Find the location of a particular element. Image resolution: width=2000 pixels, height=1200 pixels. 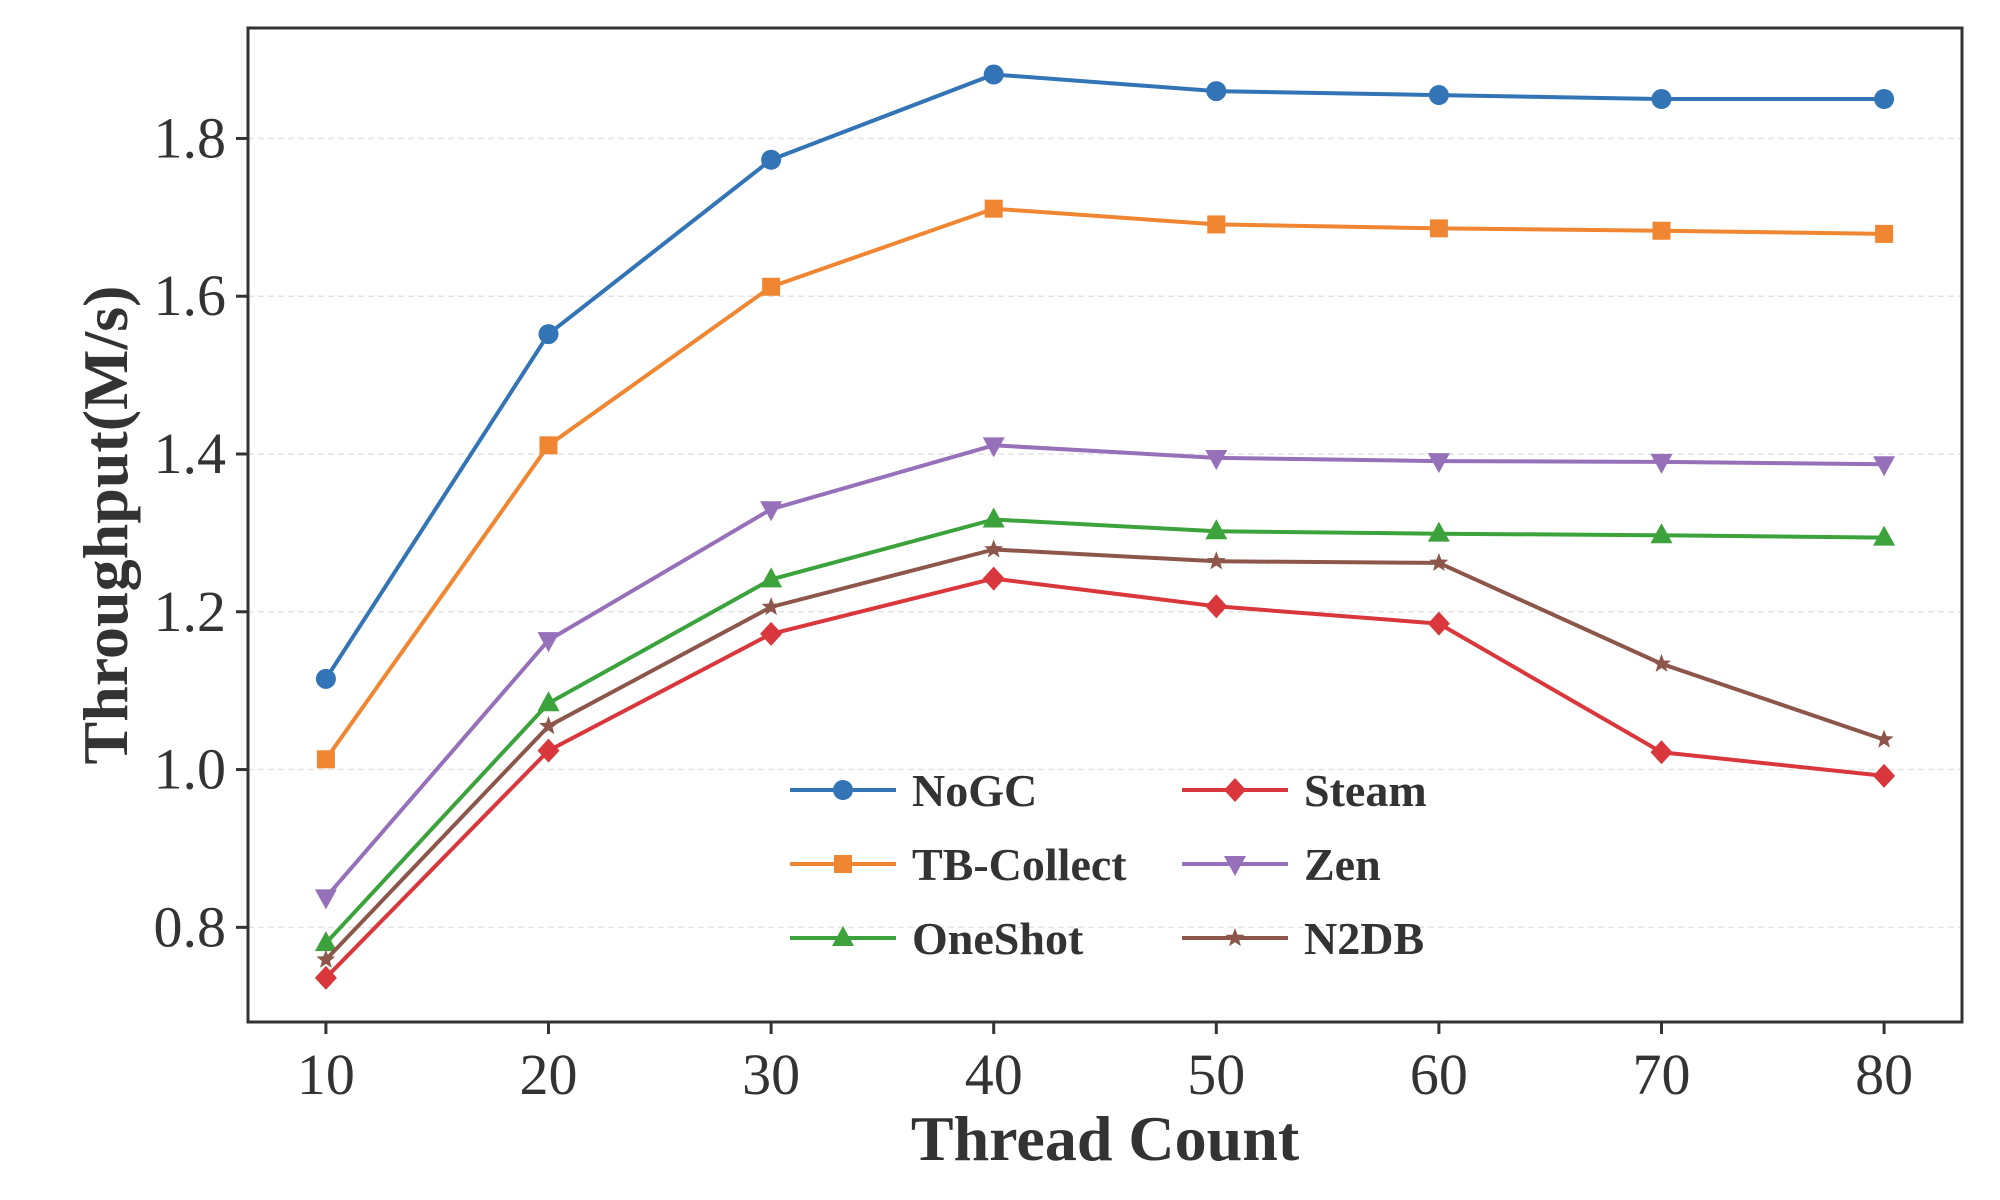

x-tick-label: 80 is located at coordinates (1884, 1074).